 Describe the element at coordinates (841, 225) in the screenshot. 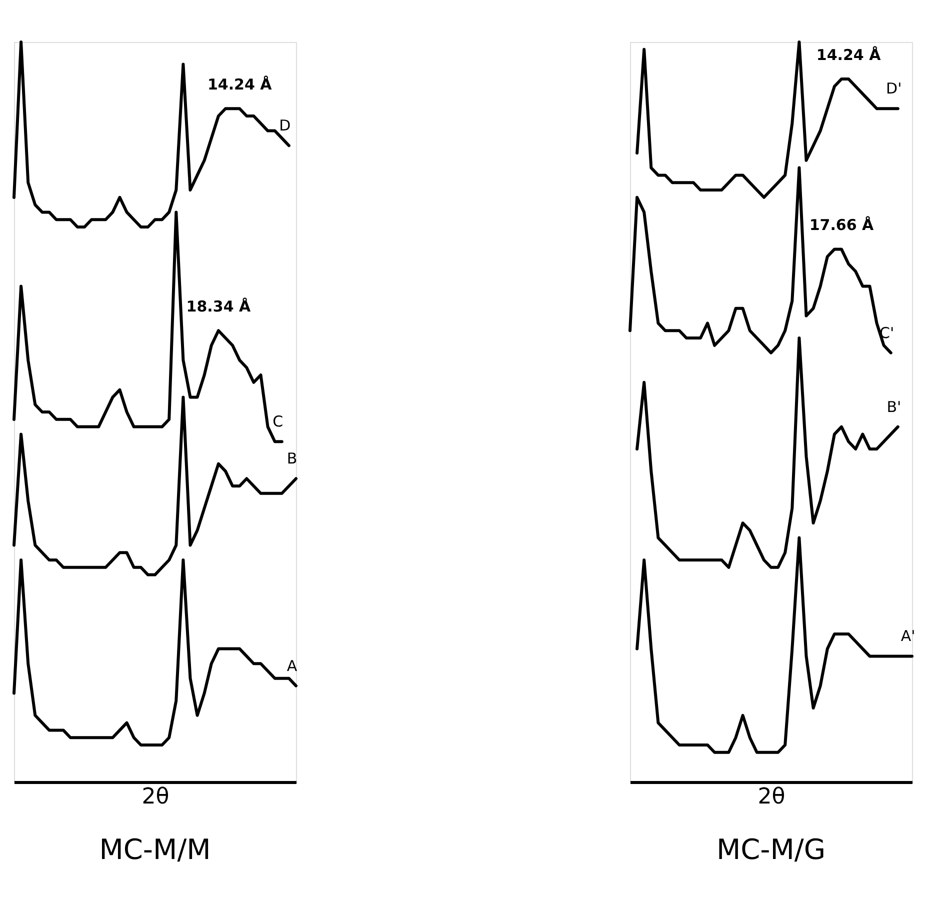

I see `annotation: 17.66 Å` at that location.